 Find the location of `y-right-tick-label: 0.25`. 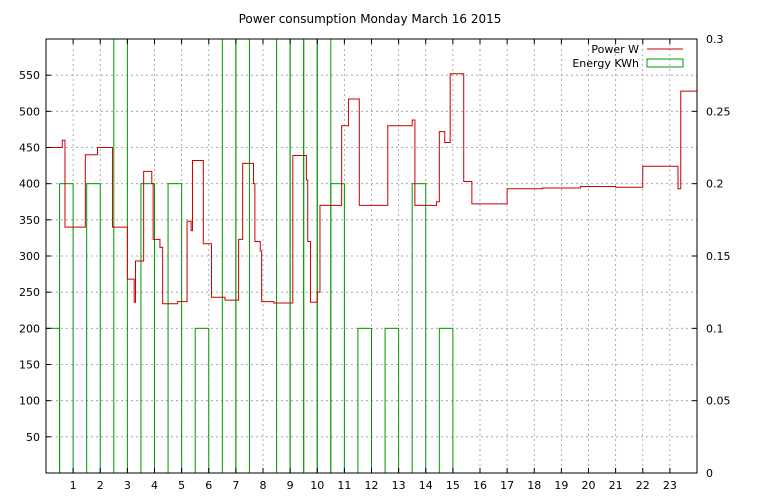

y-right-tick-label: 0.25 is located at coordinates (718, 111).